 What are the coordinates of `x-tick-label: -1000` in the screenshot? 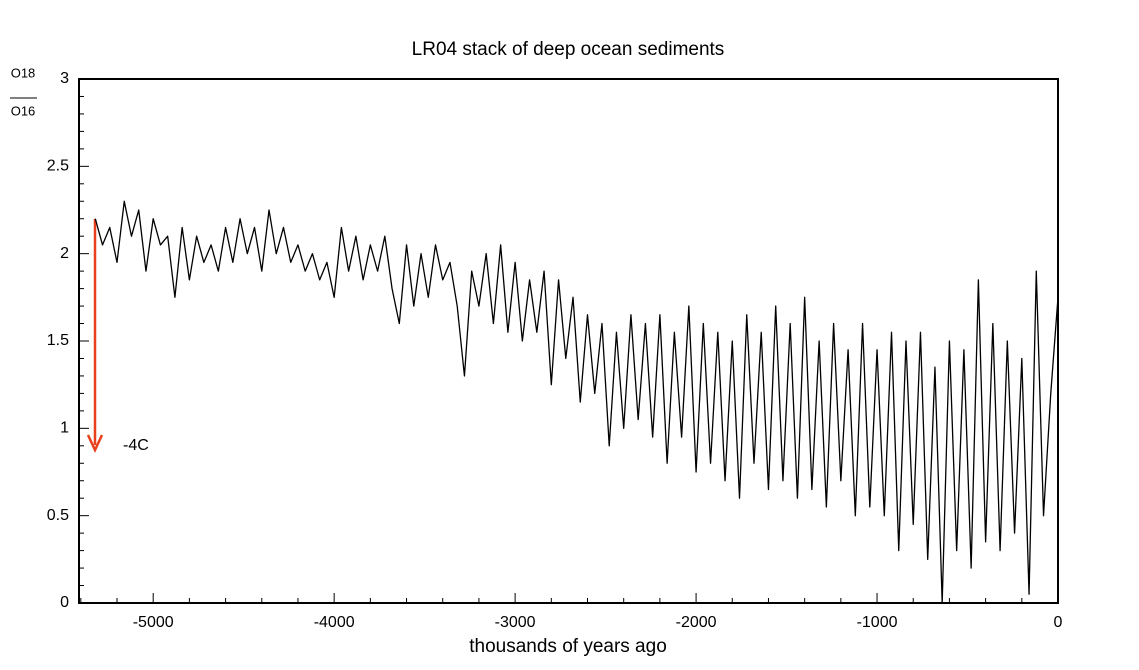 It's located at (877, 622).